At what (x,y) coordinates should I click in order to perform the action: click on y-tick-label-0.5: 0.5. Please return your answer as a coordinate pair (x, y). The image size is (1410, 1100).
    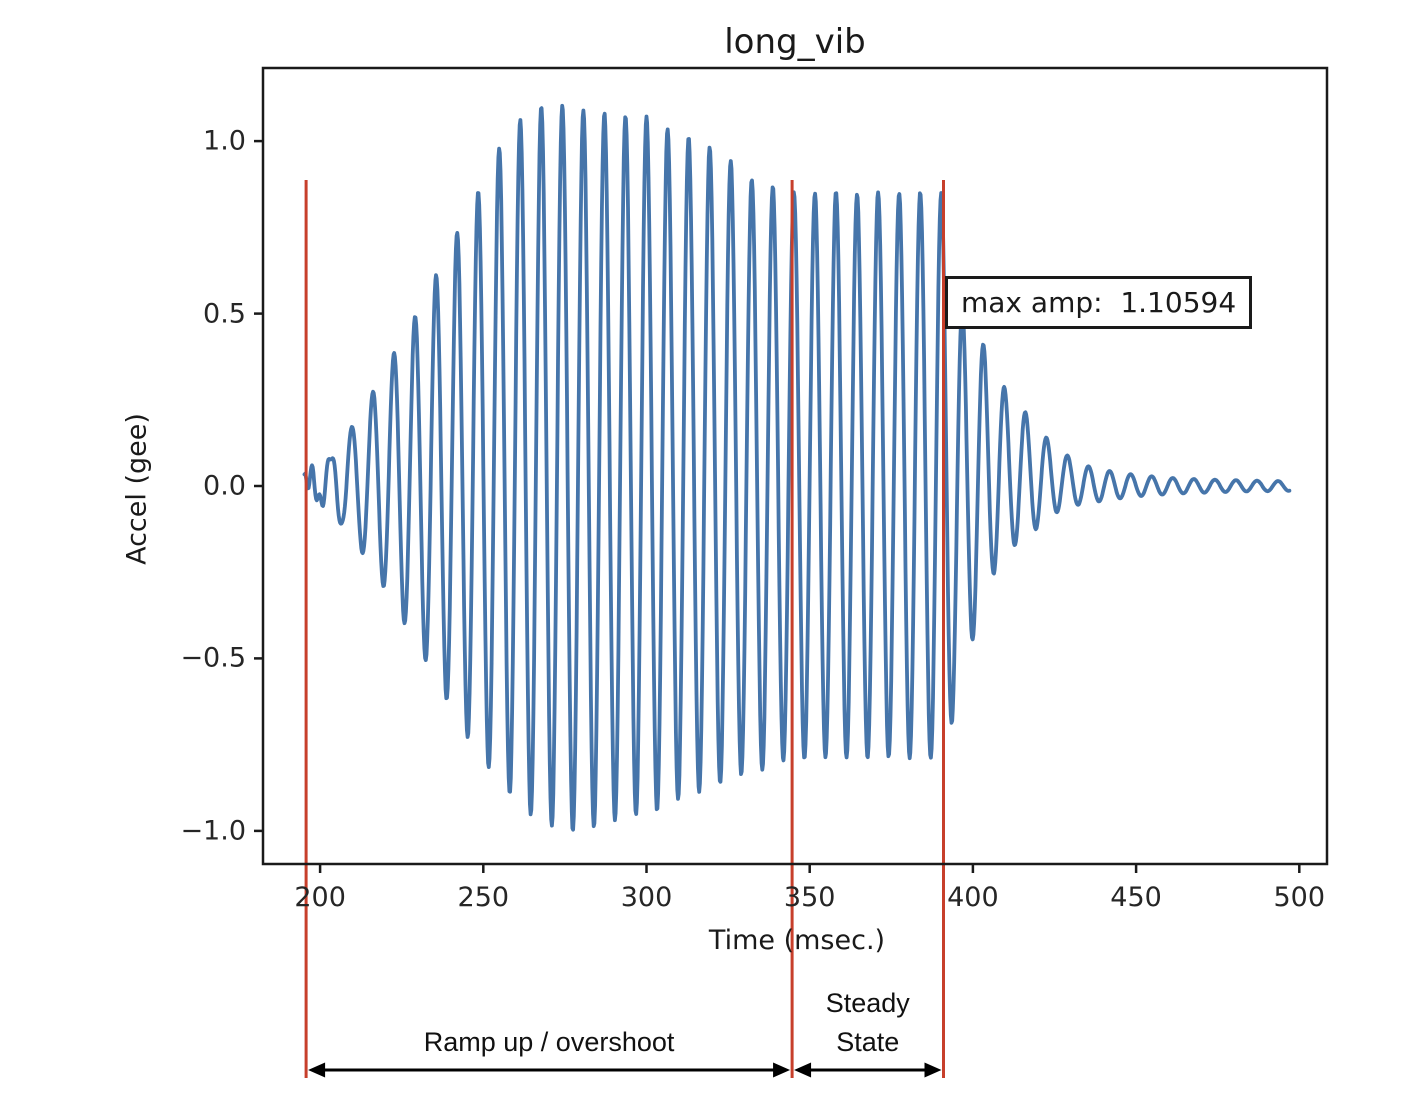
    Looking at the image, I should click on (224, 314).